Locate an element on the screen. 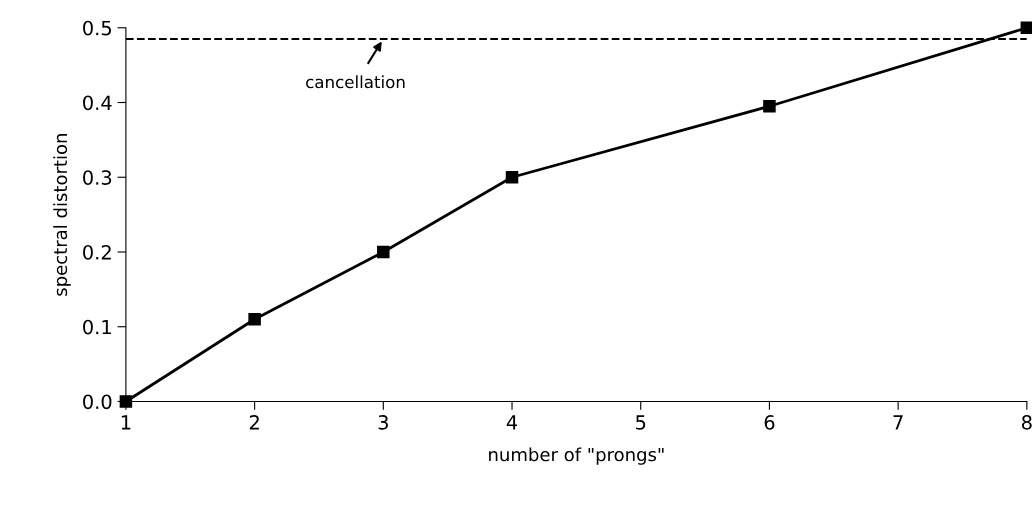 This screenshot has width=1032, height=505. y-tick-label: 0.3 is located at coordinates (97, 177).